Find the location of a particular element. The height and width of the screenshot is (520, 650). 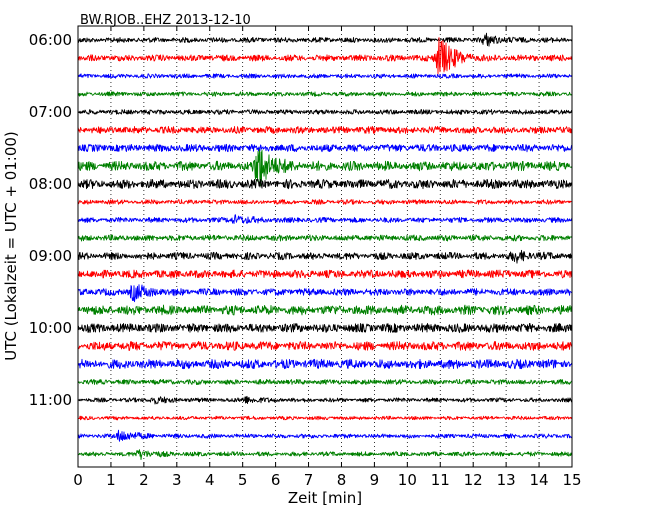

x-tick-label: 7 is located at coordinates (309, 480).